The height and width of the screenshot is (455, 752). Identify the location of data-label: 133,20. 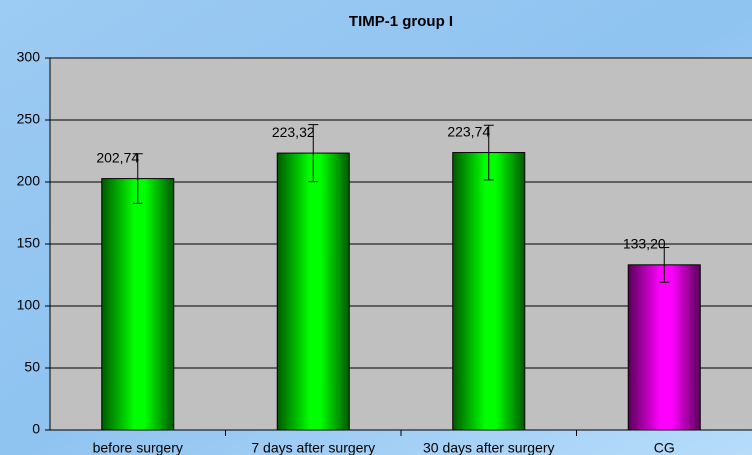
(644, 244).